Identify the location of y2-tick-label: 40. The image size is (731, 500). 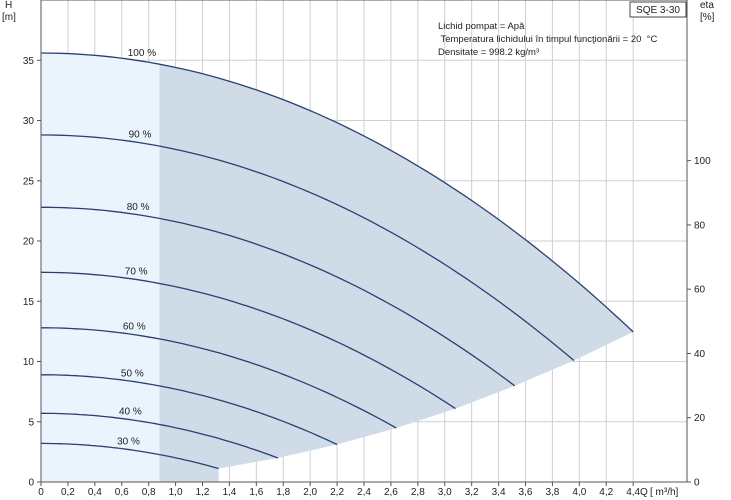
(700, 354).